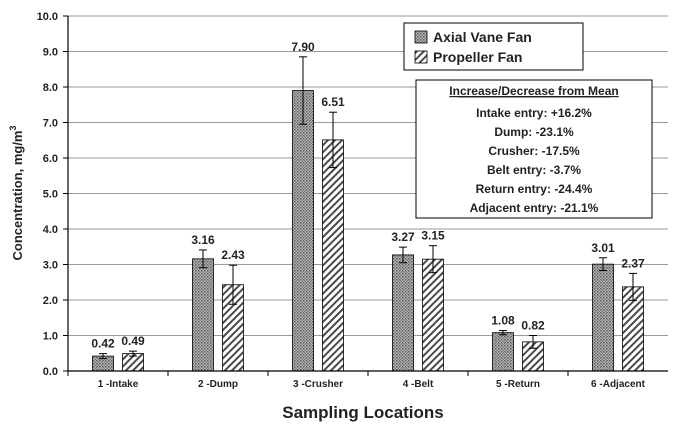  I want to click on annotation-line-intake: Intake entry: +16.2%, so click(534, 113).